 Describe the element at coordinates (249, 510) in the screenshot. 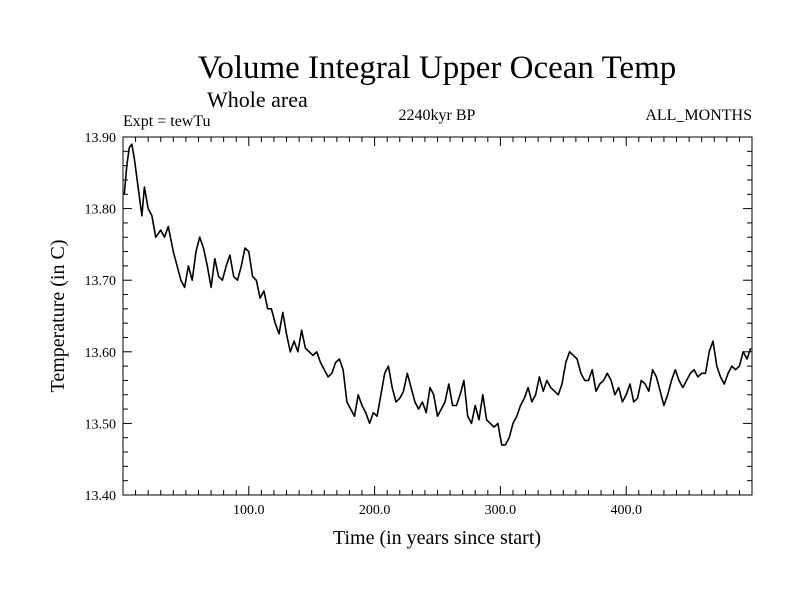

I see `x-tick-label: 100.0` at that location.